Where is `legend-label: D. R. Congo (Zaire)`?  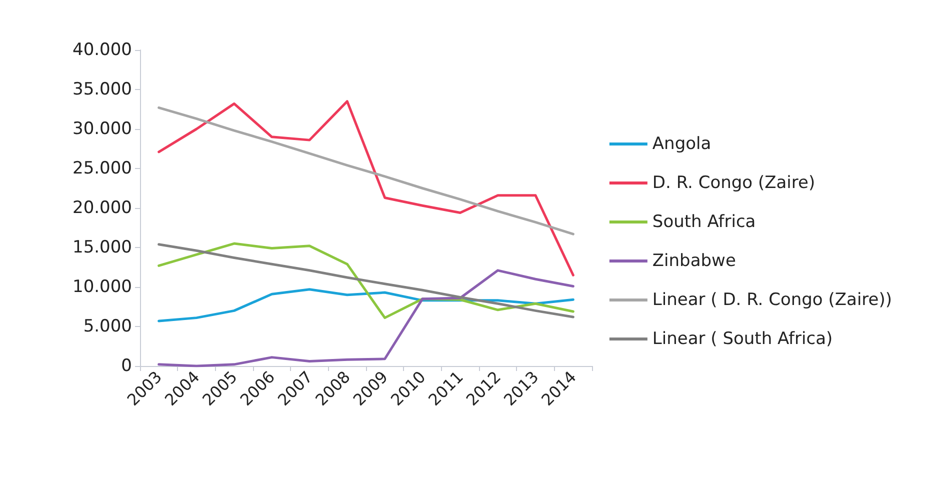 legend-label: D. R. Congo (Zaire) is located at coordinates (734, 183).